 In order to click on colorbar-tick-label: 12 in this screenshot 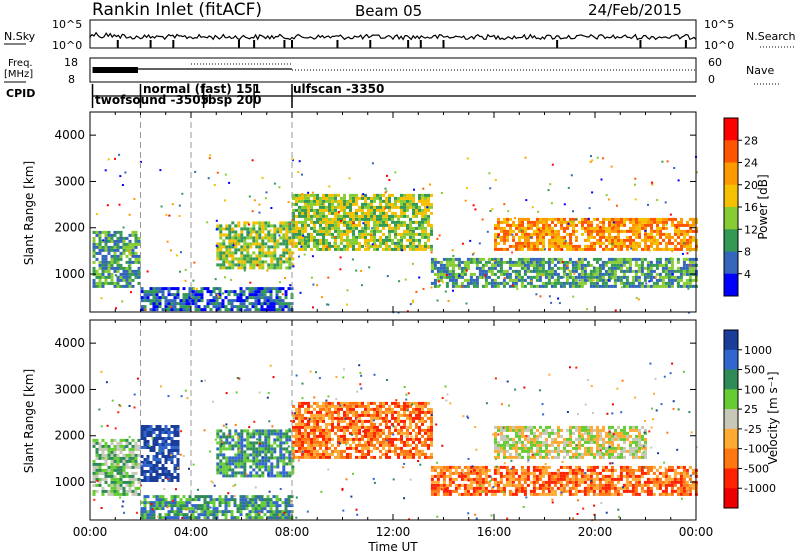, I will do `click(751, 229)`.